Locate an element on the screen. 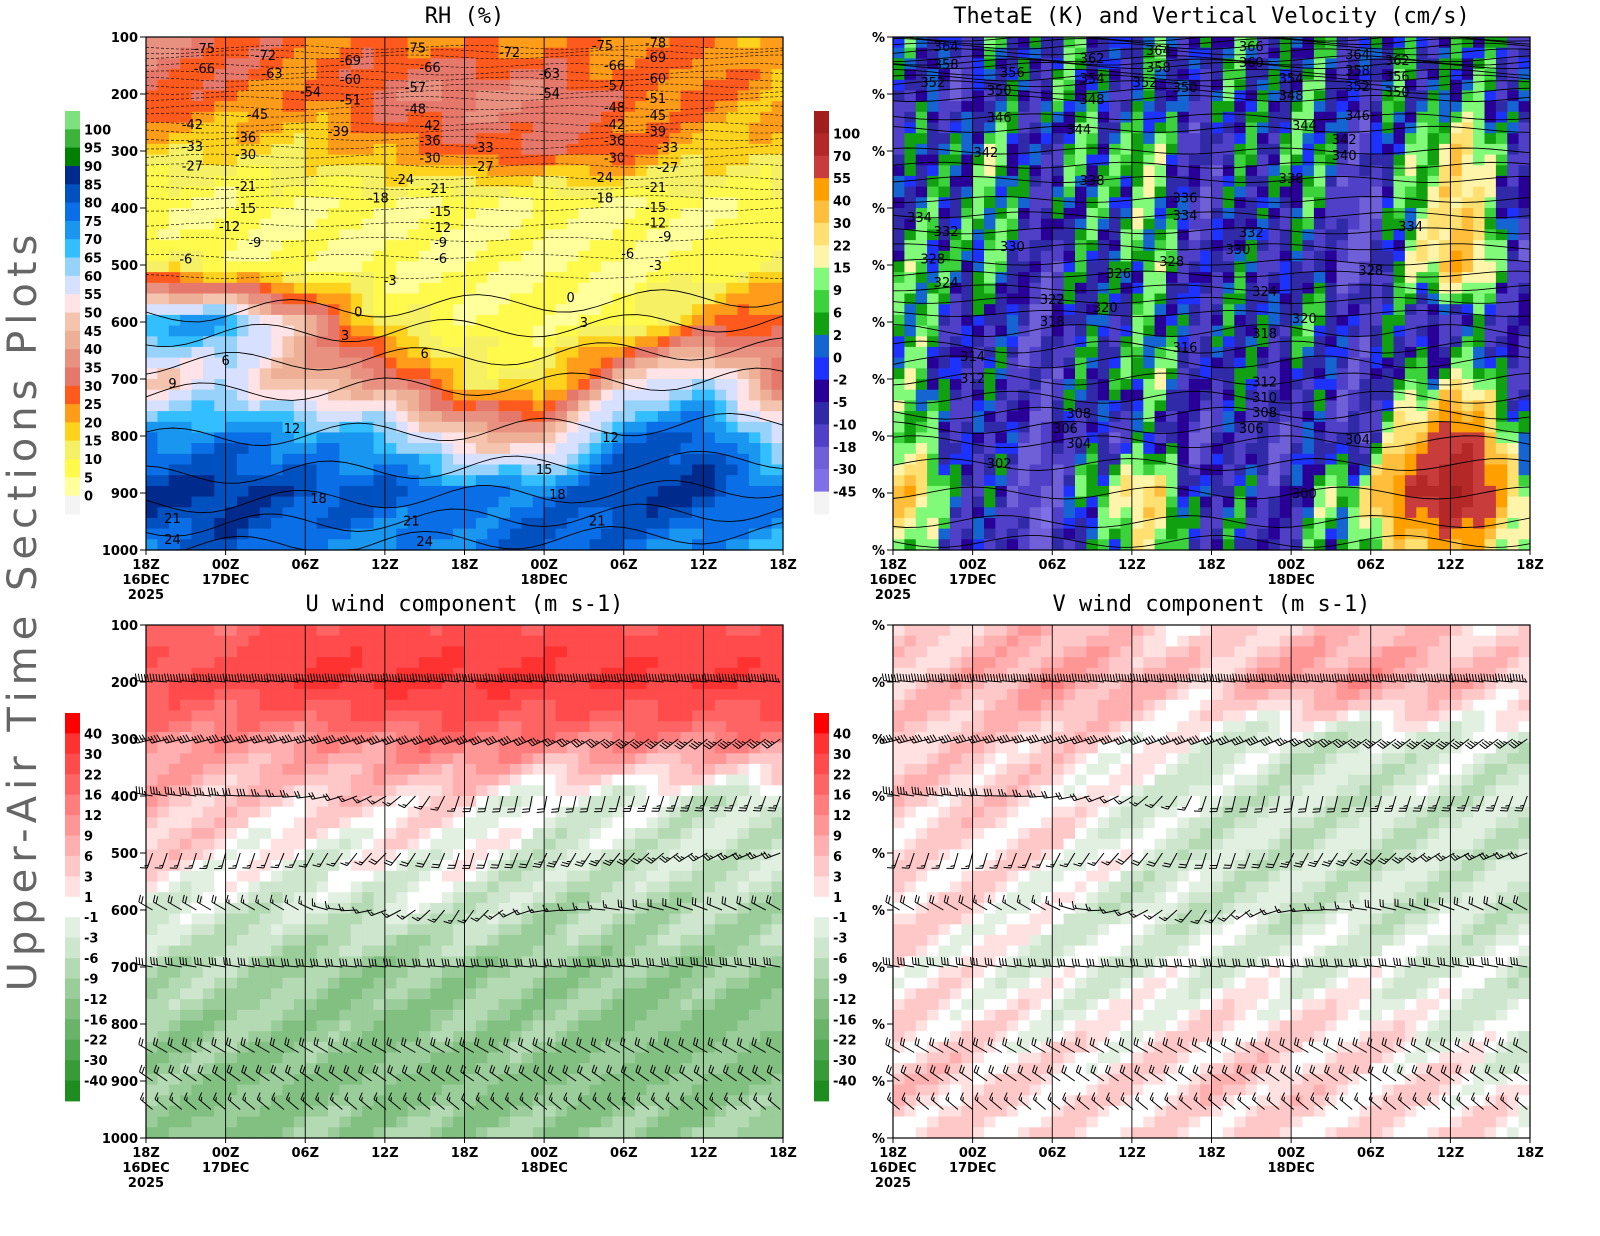  colorbar-label: 60 is located at coordinates (93, 277).